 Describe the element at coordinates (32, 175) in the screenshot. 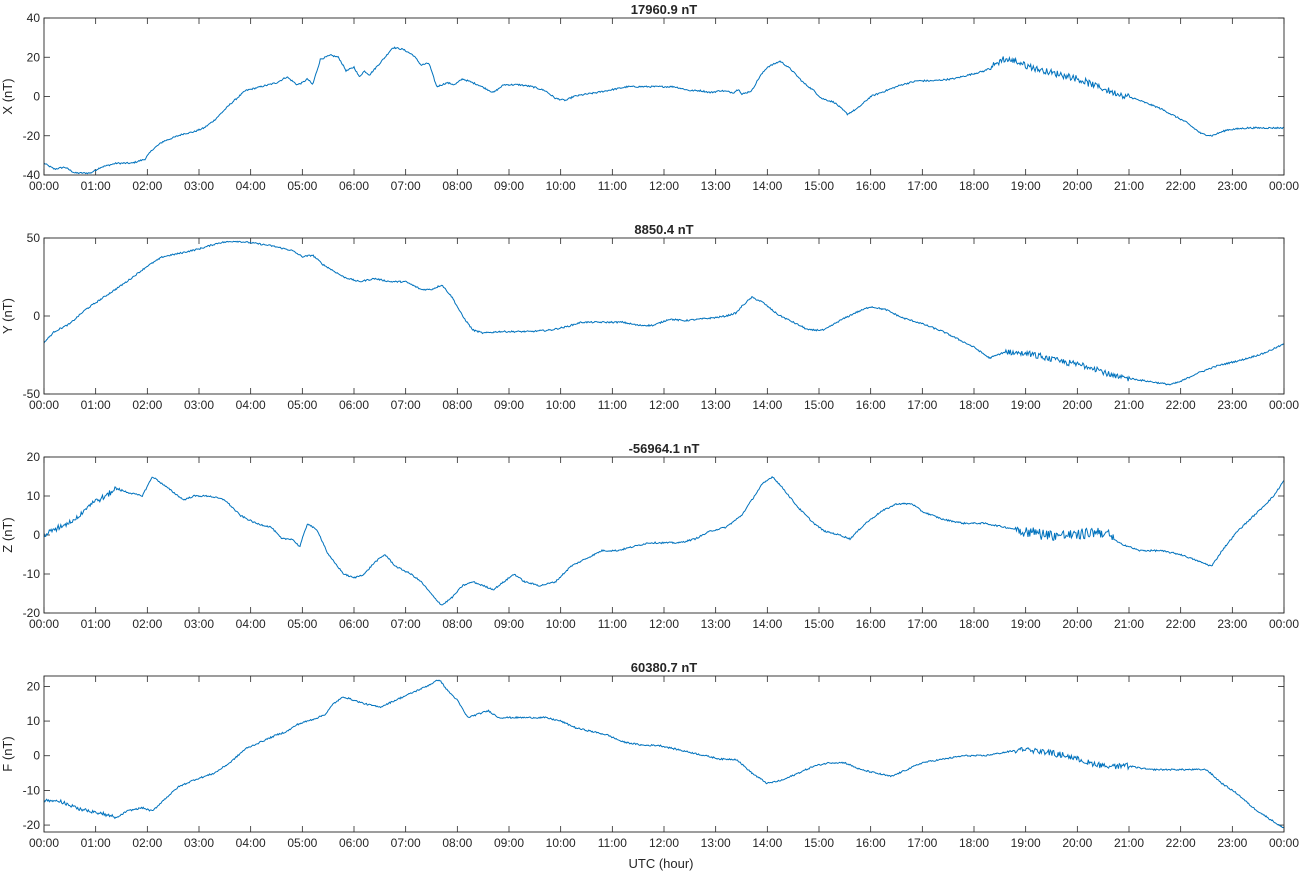

I see `y-tick-label: -40` at that location.